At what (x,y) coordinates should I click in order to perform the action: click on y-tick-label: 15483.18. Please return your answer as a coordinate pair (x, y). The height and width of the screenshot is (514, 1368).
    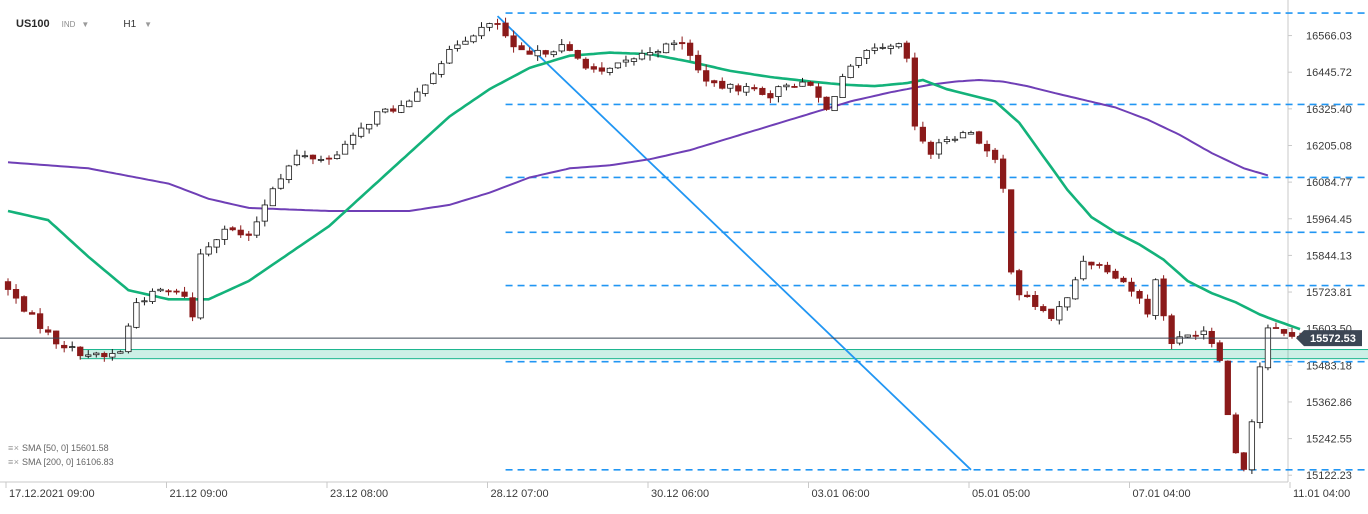
    Looking at the image, I should click on (1329, 366).